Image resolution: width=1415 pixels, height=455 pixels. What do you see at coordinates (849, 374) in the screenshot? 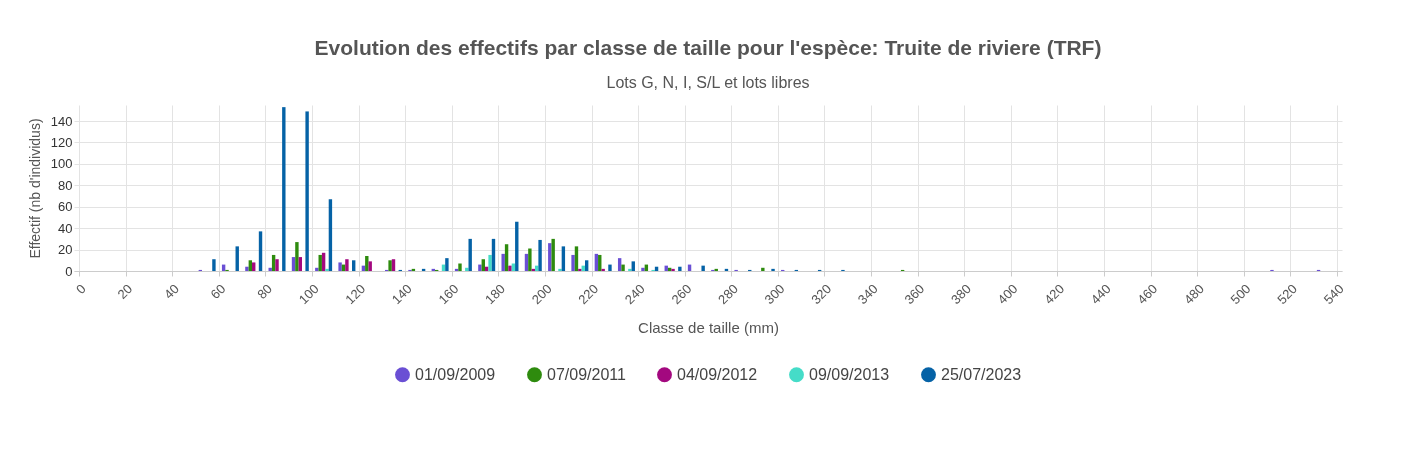
I see `legend-label: 09/09/2013` at bounding box center [849, 374].